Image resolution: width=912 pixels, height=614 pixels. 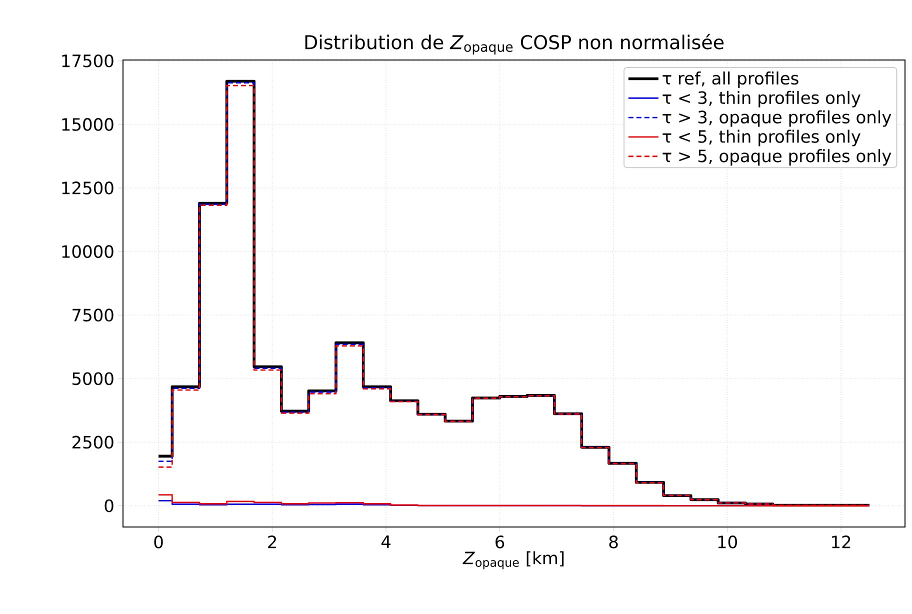 What do you see at coordinates (93, 442) in the screenshot?
I see `y-tick-label: 2500` at bounding box center [93, 442].